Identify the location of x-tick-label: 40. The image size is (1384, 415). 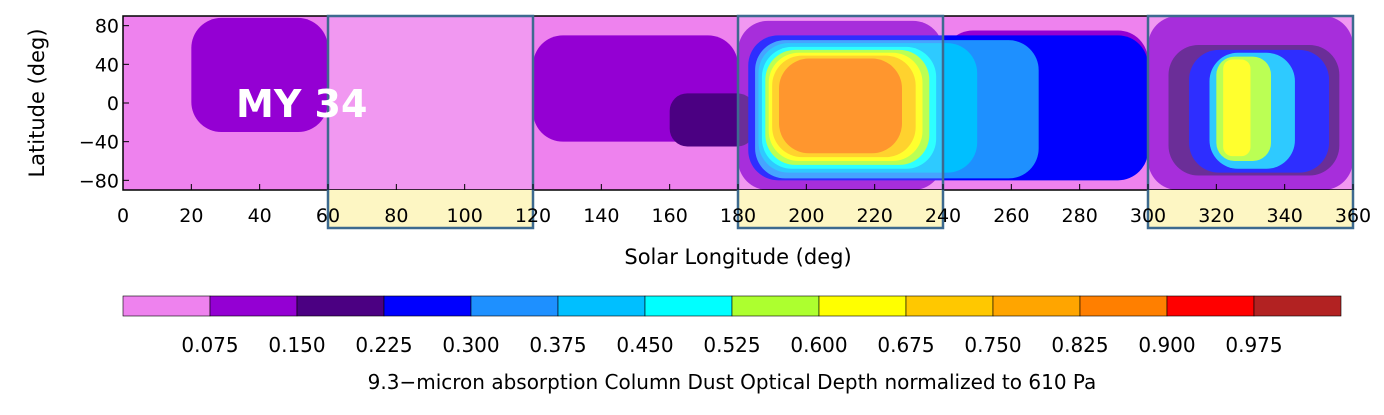
(260, 216).